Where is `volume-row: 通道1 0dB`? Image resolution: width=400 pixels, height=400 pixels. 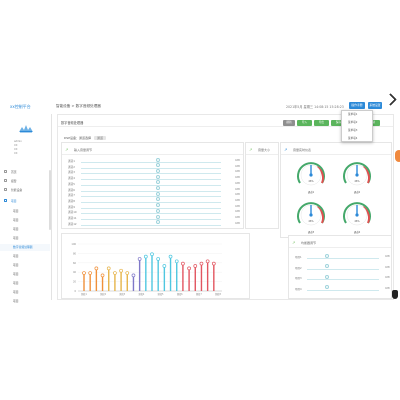
volume-row: 通道1 0dB is located at coordinates (155, 161).